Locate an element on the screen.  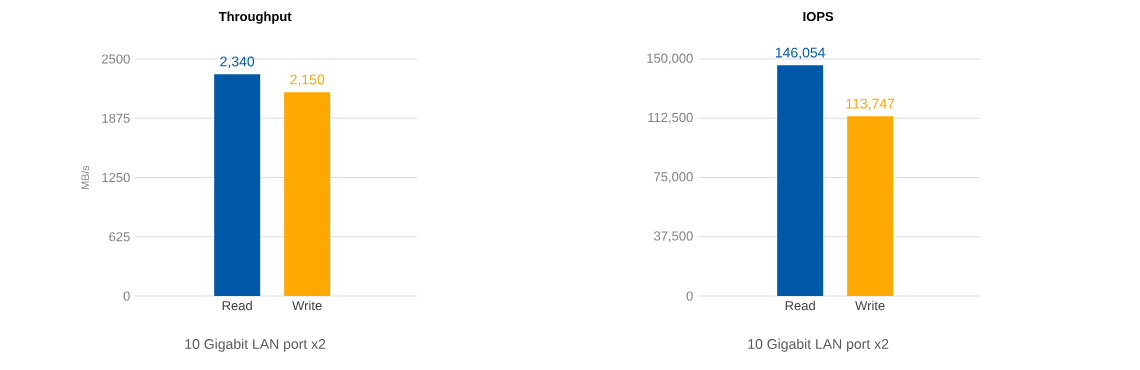
y-tick-label: 37,500 is located at coordinates (673, 237).